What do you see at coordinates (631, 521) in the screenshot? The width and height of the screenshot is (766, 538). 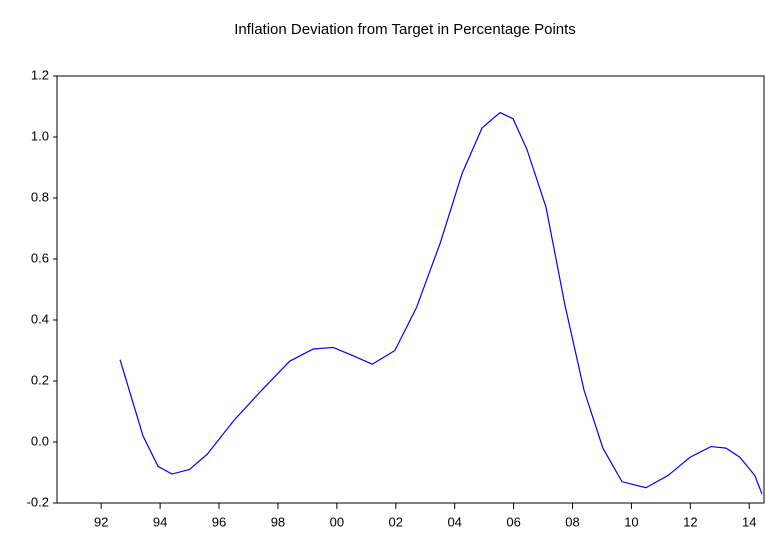 I see `x-tick-label: 10` at bounding box center [631, 521].